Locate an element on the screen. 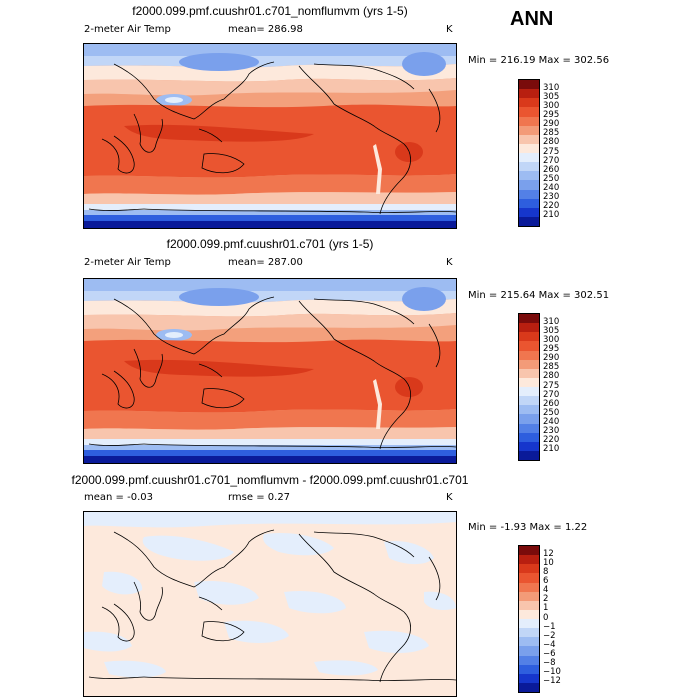 This screenshot has height=700, width=700. panel-2-colorbar-label: 285 is located at coordinates (551, 367).